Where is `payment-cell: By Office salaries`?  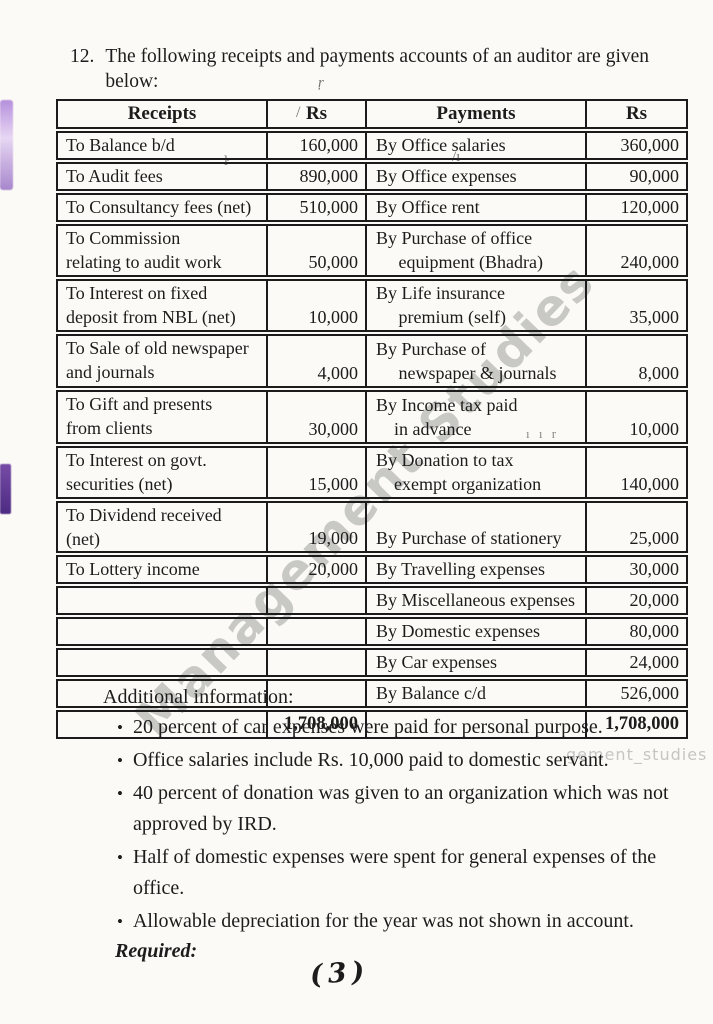 payment-cell: By Office salaries is located at coordinates (475, 145).